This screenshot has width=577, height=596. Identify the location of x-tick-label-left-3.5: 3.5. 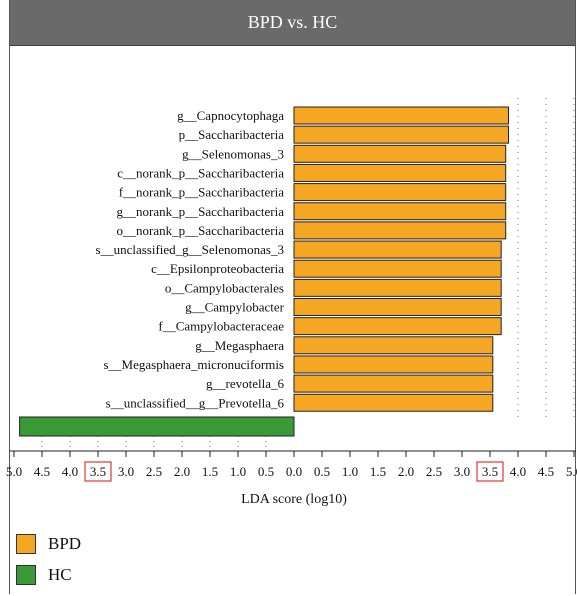
(98, 471).